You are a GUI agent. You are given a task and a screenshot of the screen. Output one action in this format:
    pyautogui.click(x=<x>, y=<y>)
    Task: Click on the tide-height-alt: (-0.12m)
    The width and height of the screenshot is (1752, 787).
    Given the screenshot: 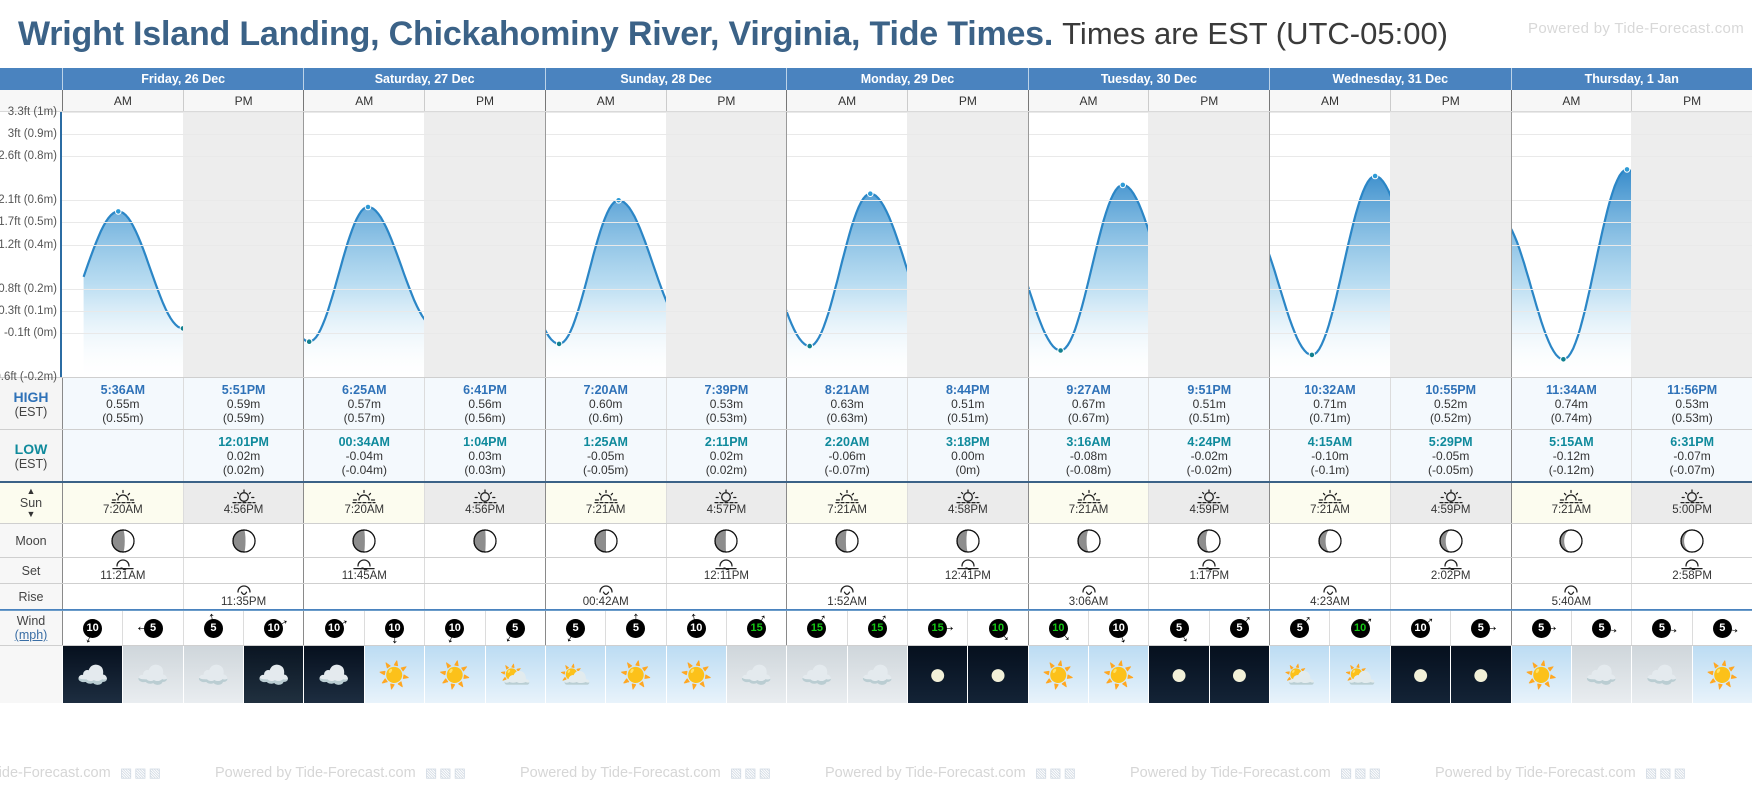 What is the action you would take?
    pyautogui.click(x=1571, y=469)
    